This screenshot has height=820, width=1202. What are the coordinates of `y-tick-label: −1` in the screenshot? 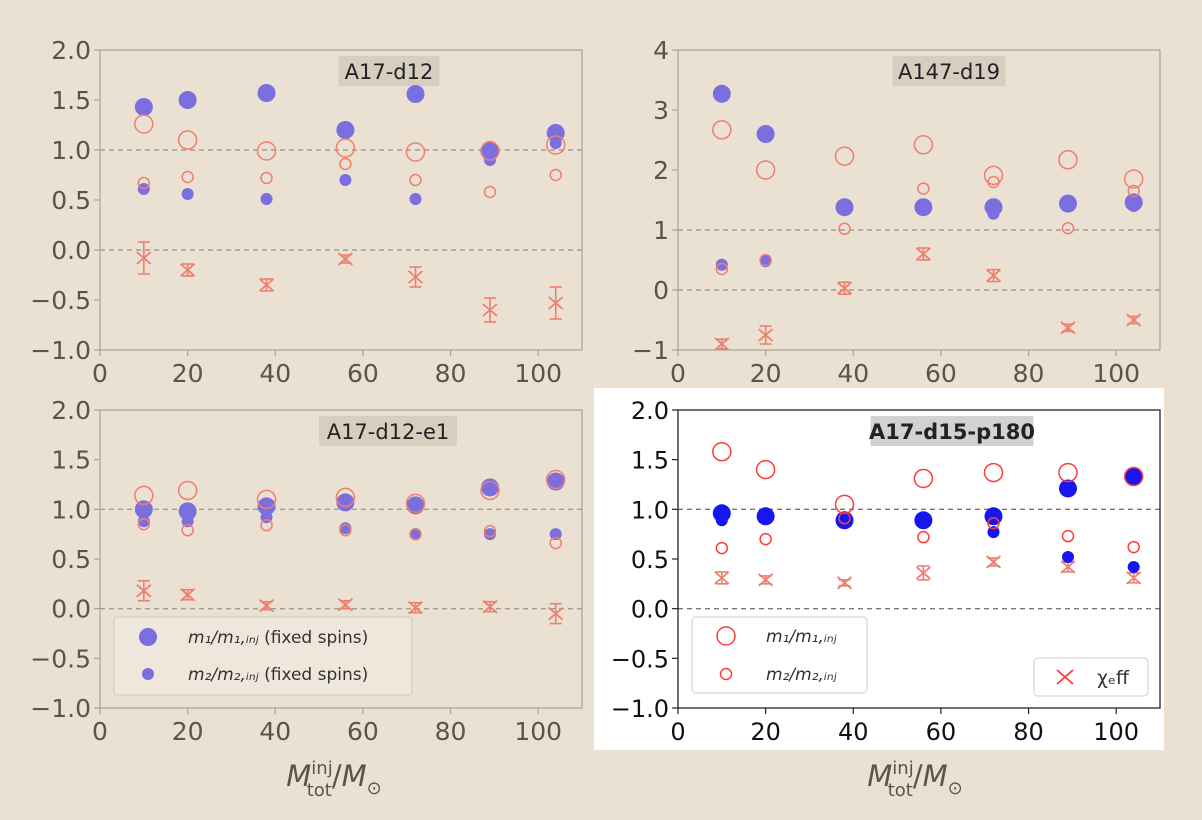 It's located at (650, 350).